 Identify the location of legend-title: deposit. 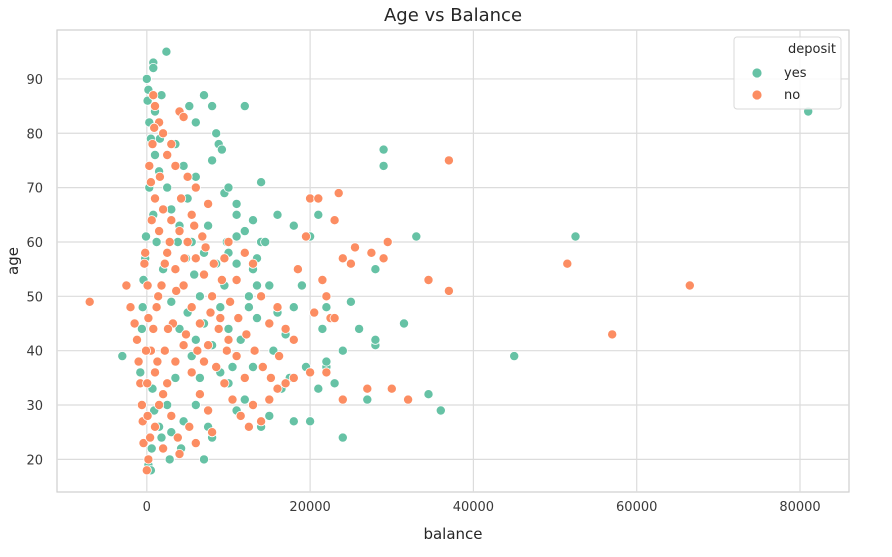
(812, 49).